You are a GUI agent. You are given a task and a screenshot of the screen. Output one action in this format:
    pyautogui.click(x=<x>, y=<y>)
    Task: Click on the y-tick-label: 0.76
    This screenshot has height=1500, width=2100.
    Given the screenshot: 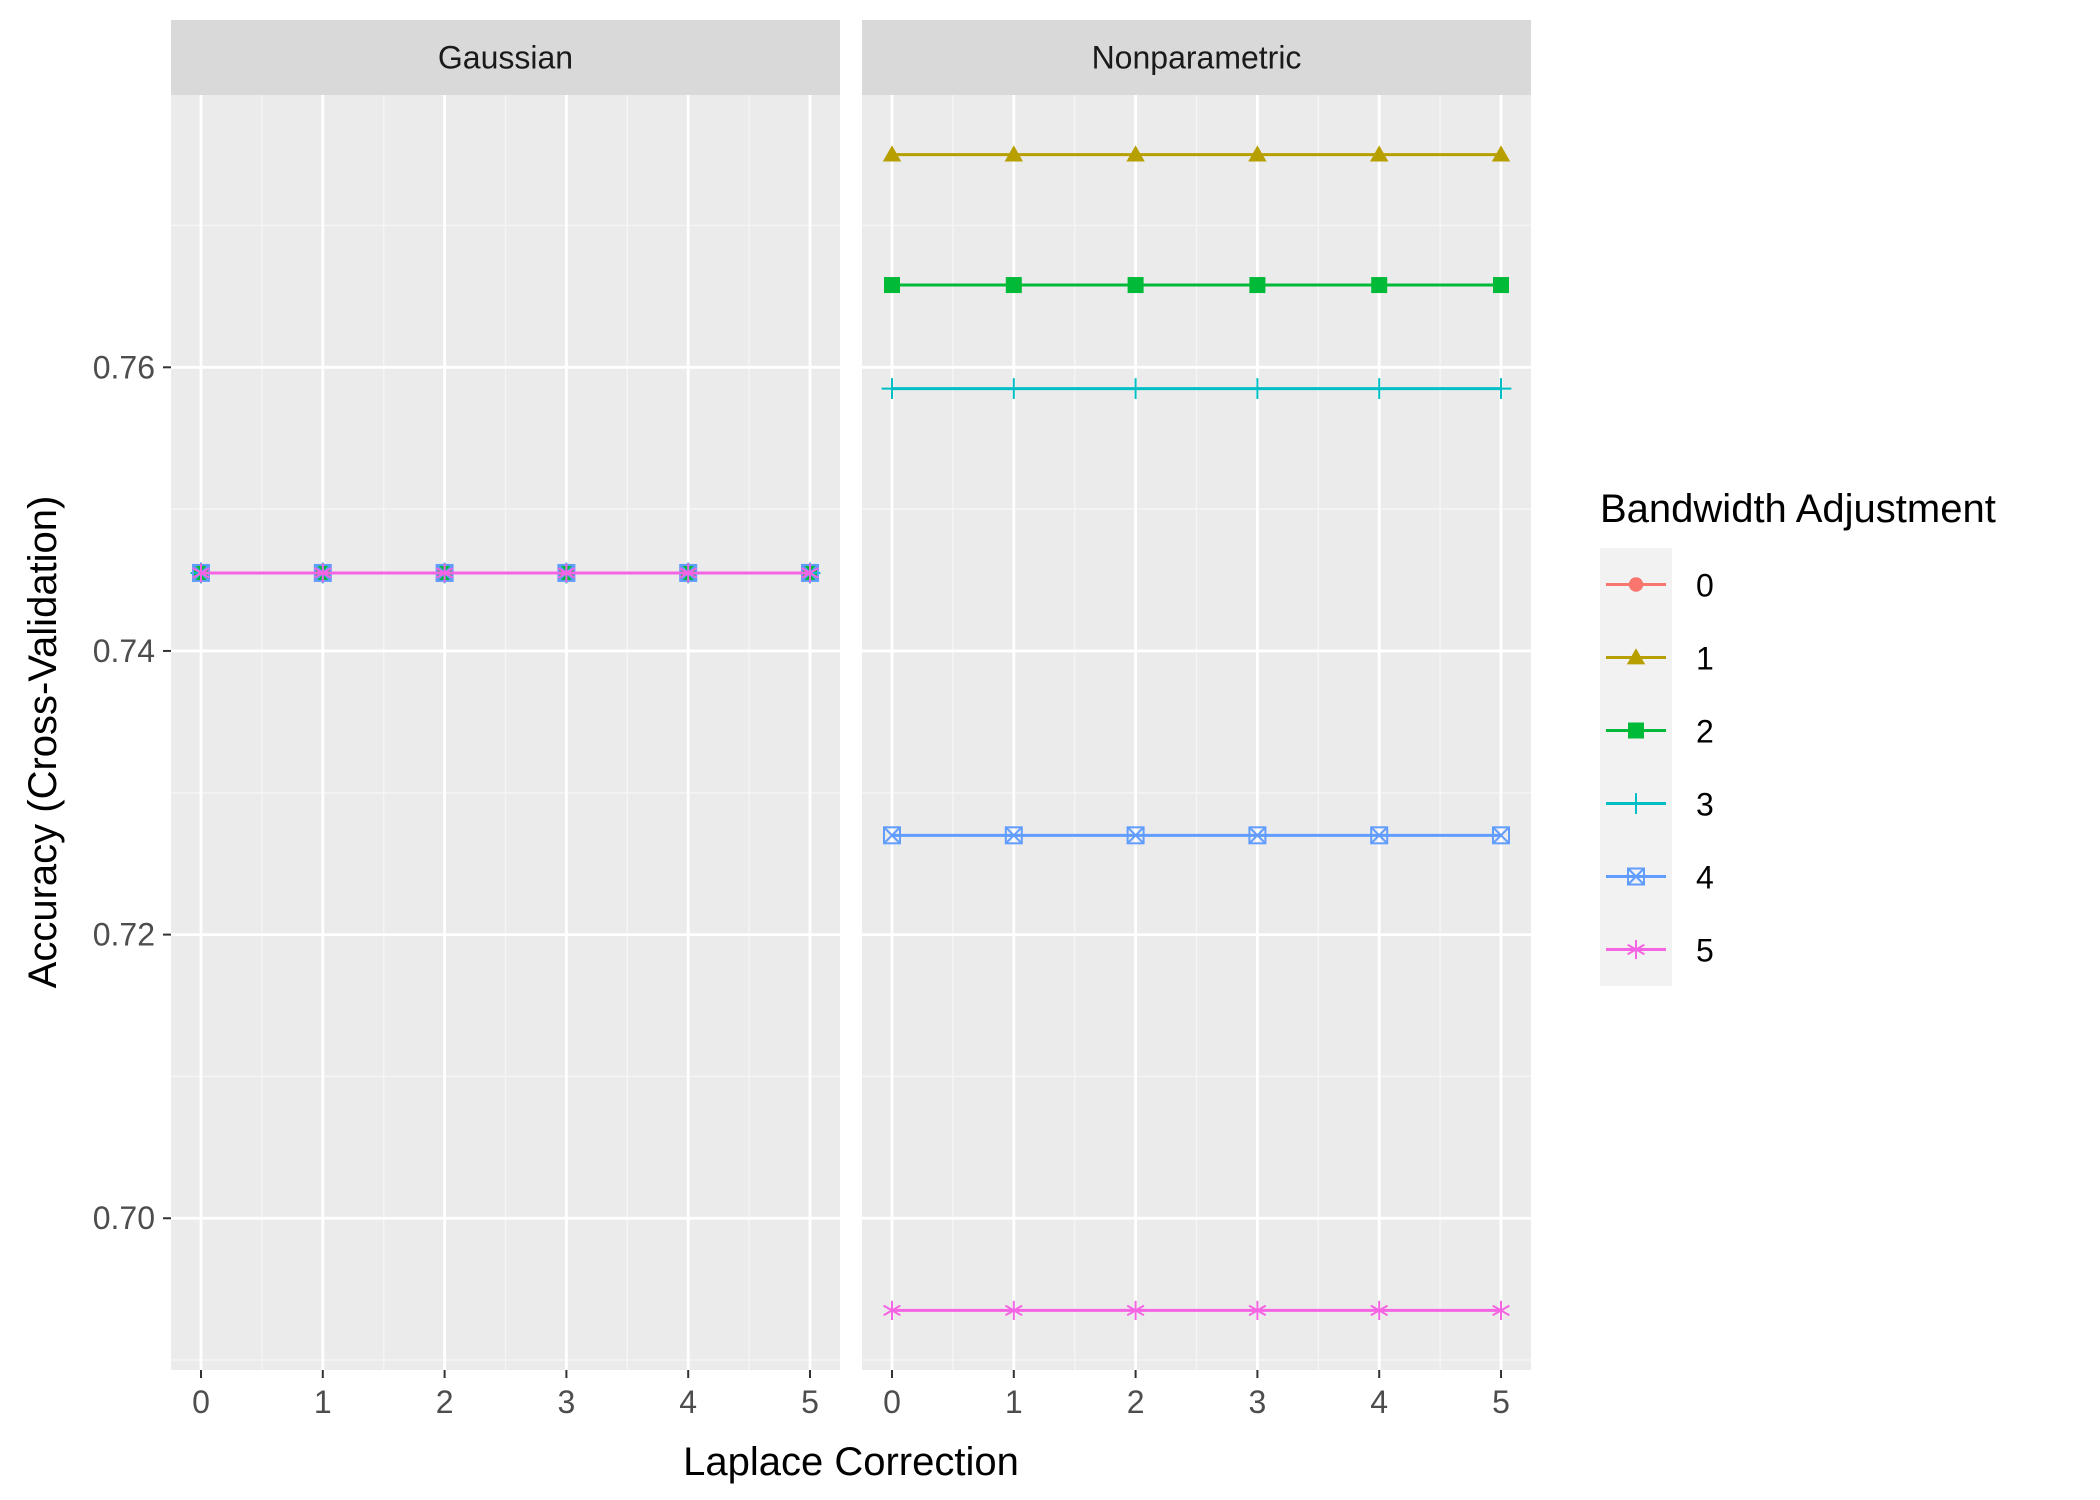 What is the action you would take?
    pyautogui.click(x=124, y=367)
    